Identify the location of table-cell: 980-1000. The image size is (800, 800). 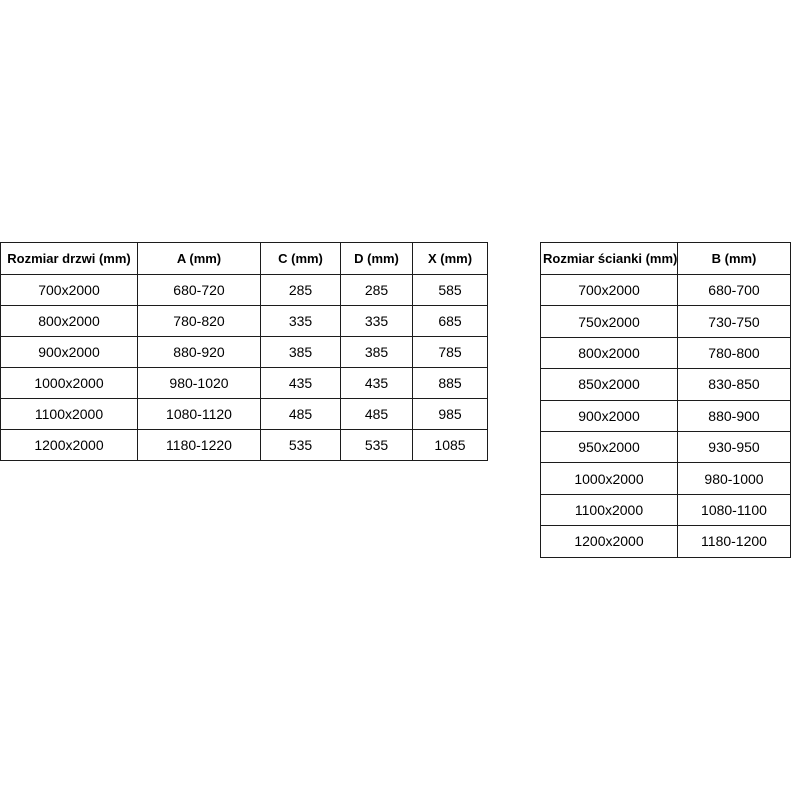
(734, 478).